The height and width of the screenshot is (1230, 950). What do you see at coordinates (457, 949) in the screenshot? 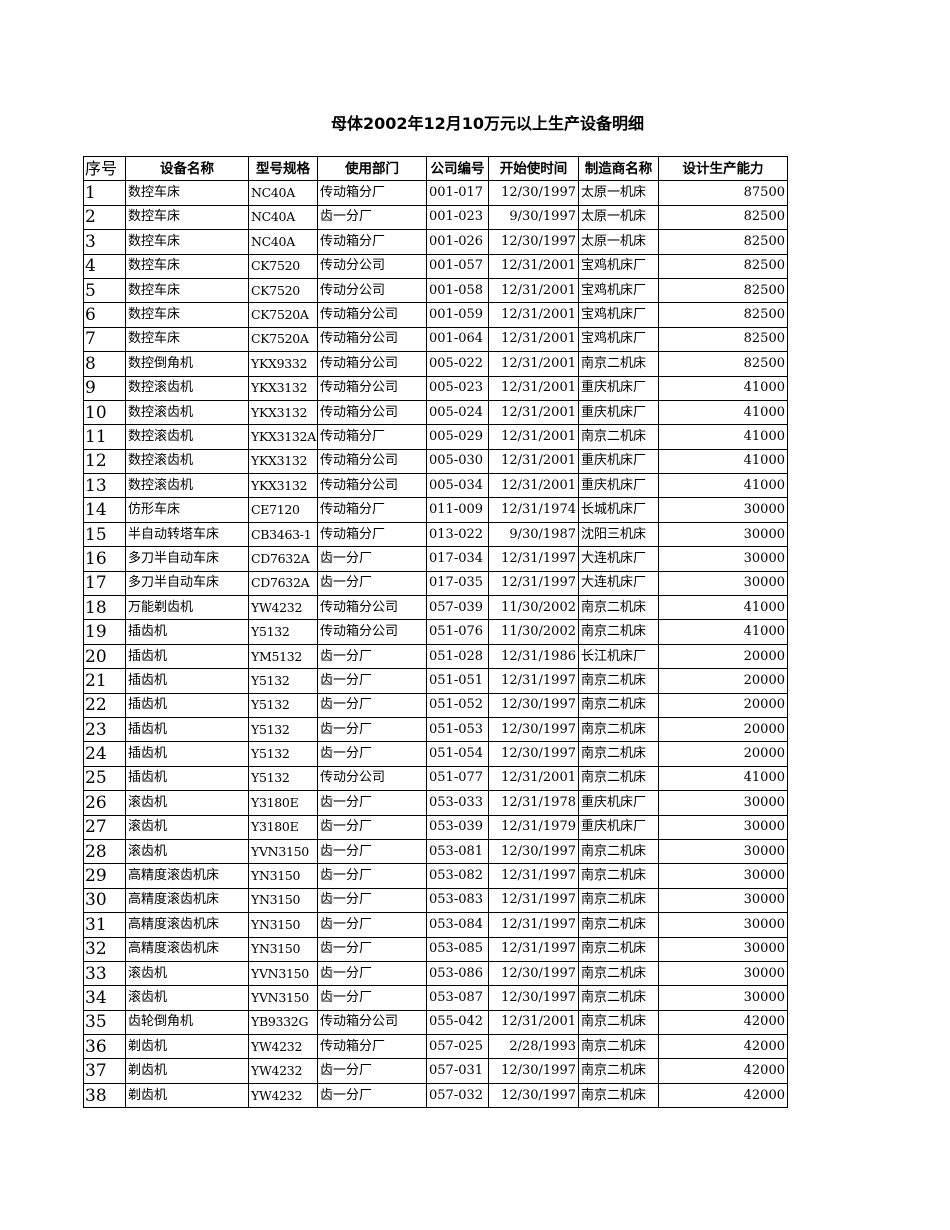
I see `cell-company-code: 053-085` at bounding box center [457, 949].